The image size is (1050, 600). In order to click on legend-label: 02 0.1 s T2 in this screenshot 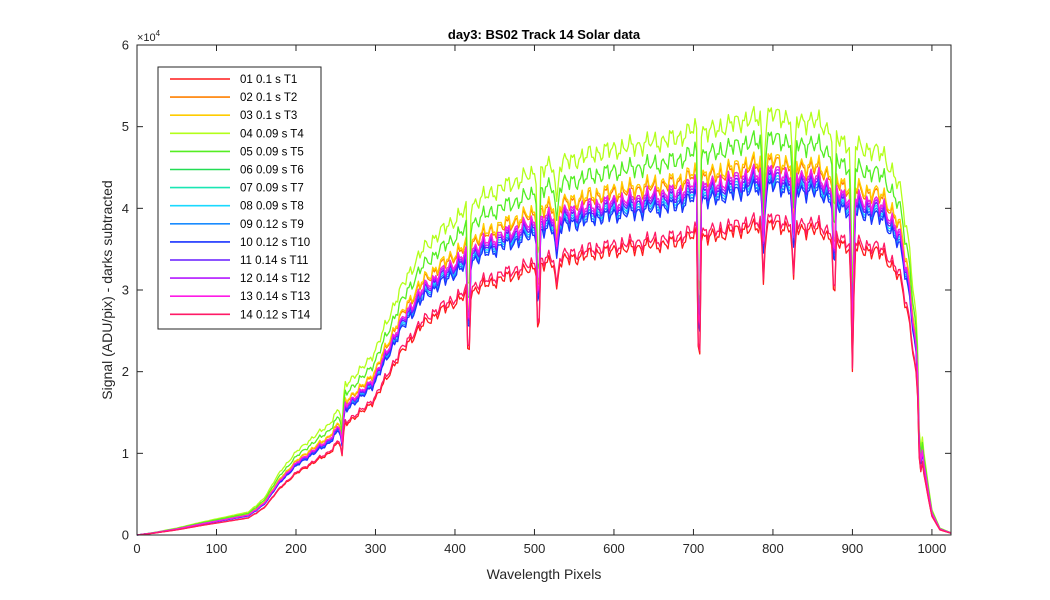, I will do `click(268, 98)`.